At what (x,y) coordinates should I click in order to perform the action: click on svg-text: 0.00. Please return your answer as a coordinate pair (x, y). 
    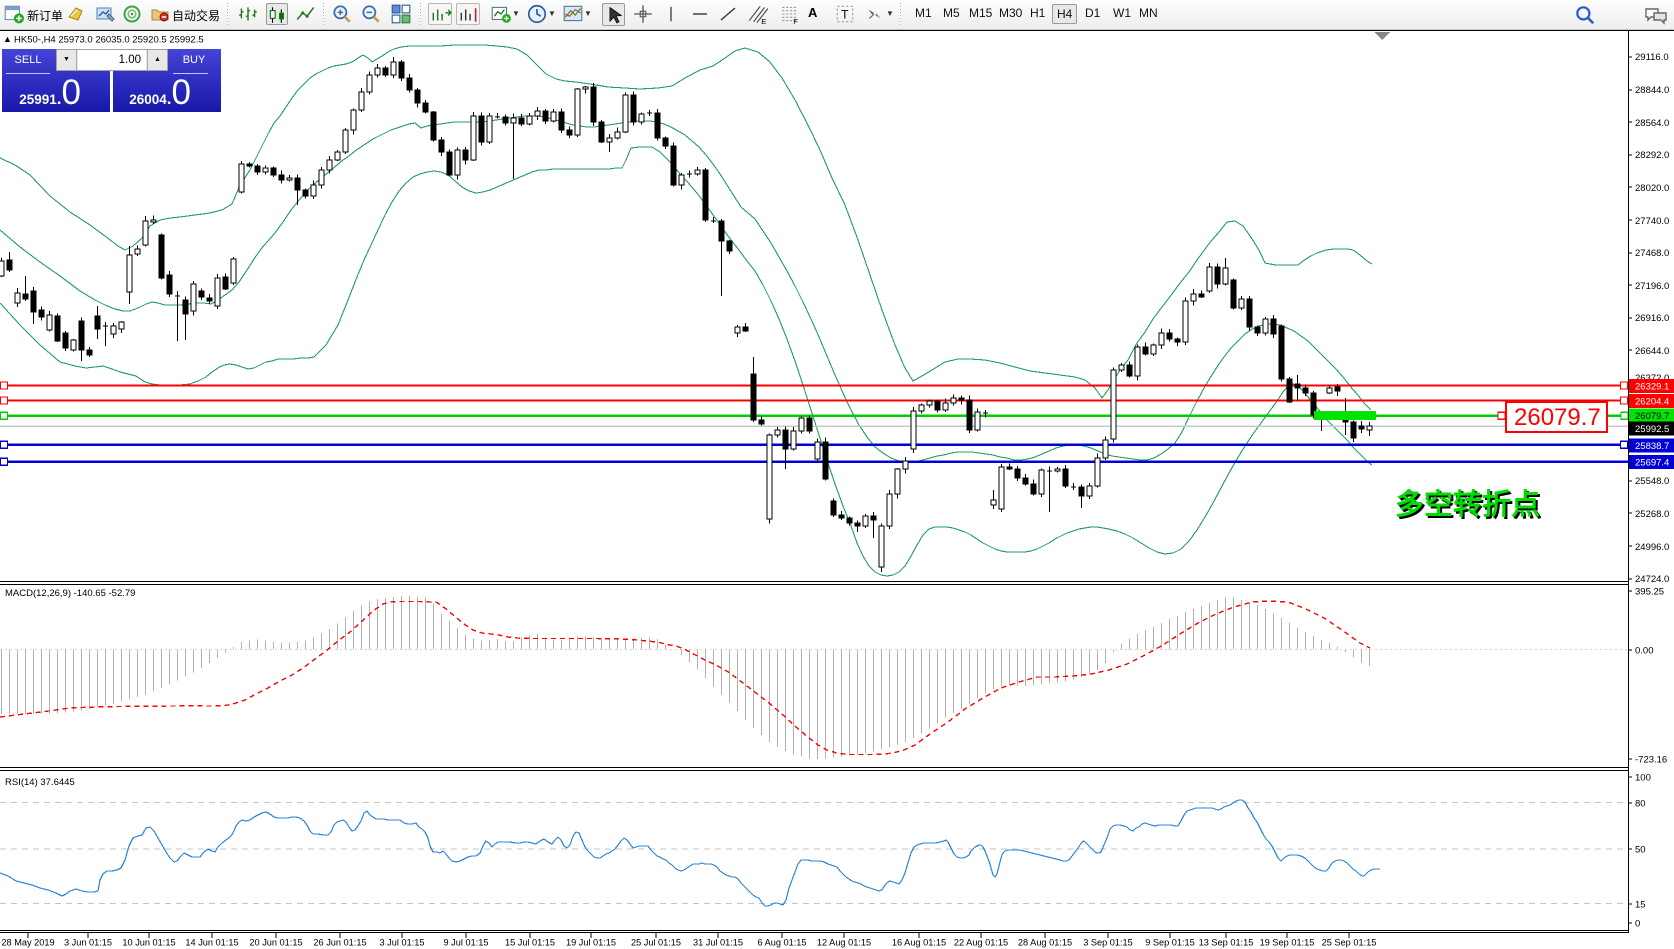
    Looking at the image, I should click on (1644, 651).